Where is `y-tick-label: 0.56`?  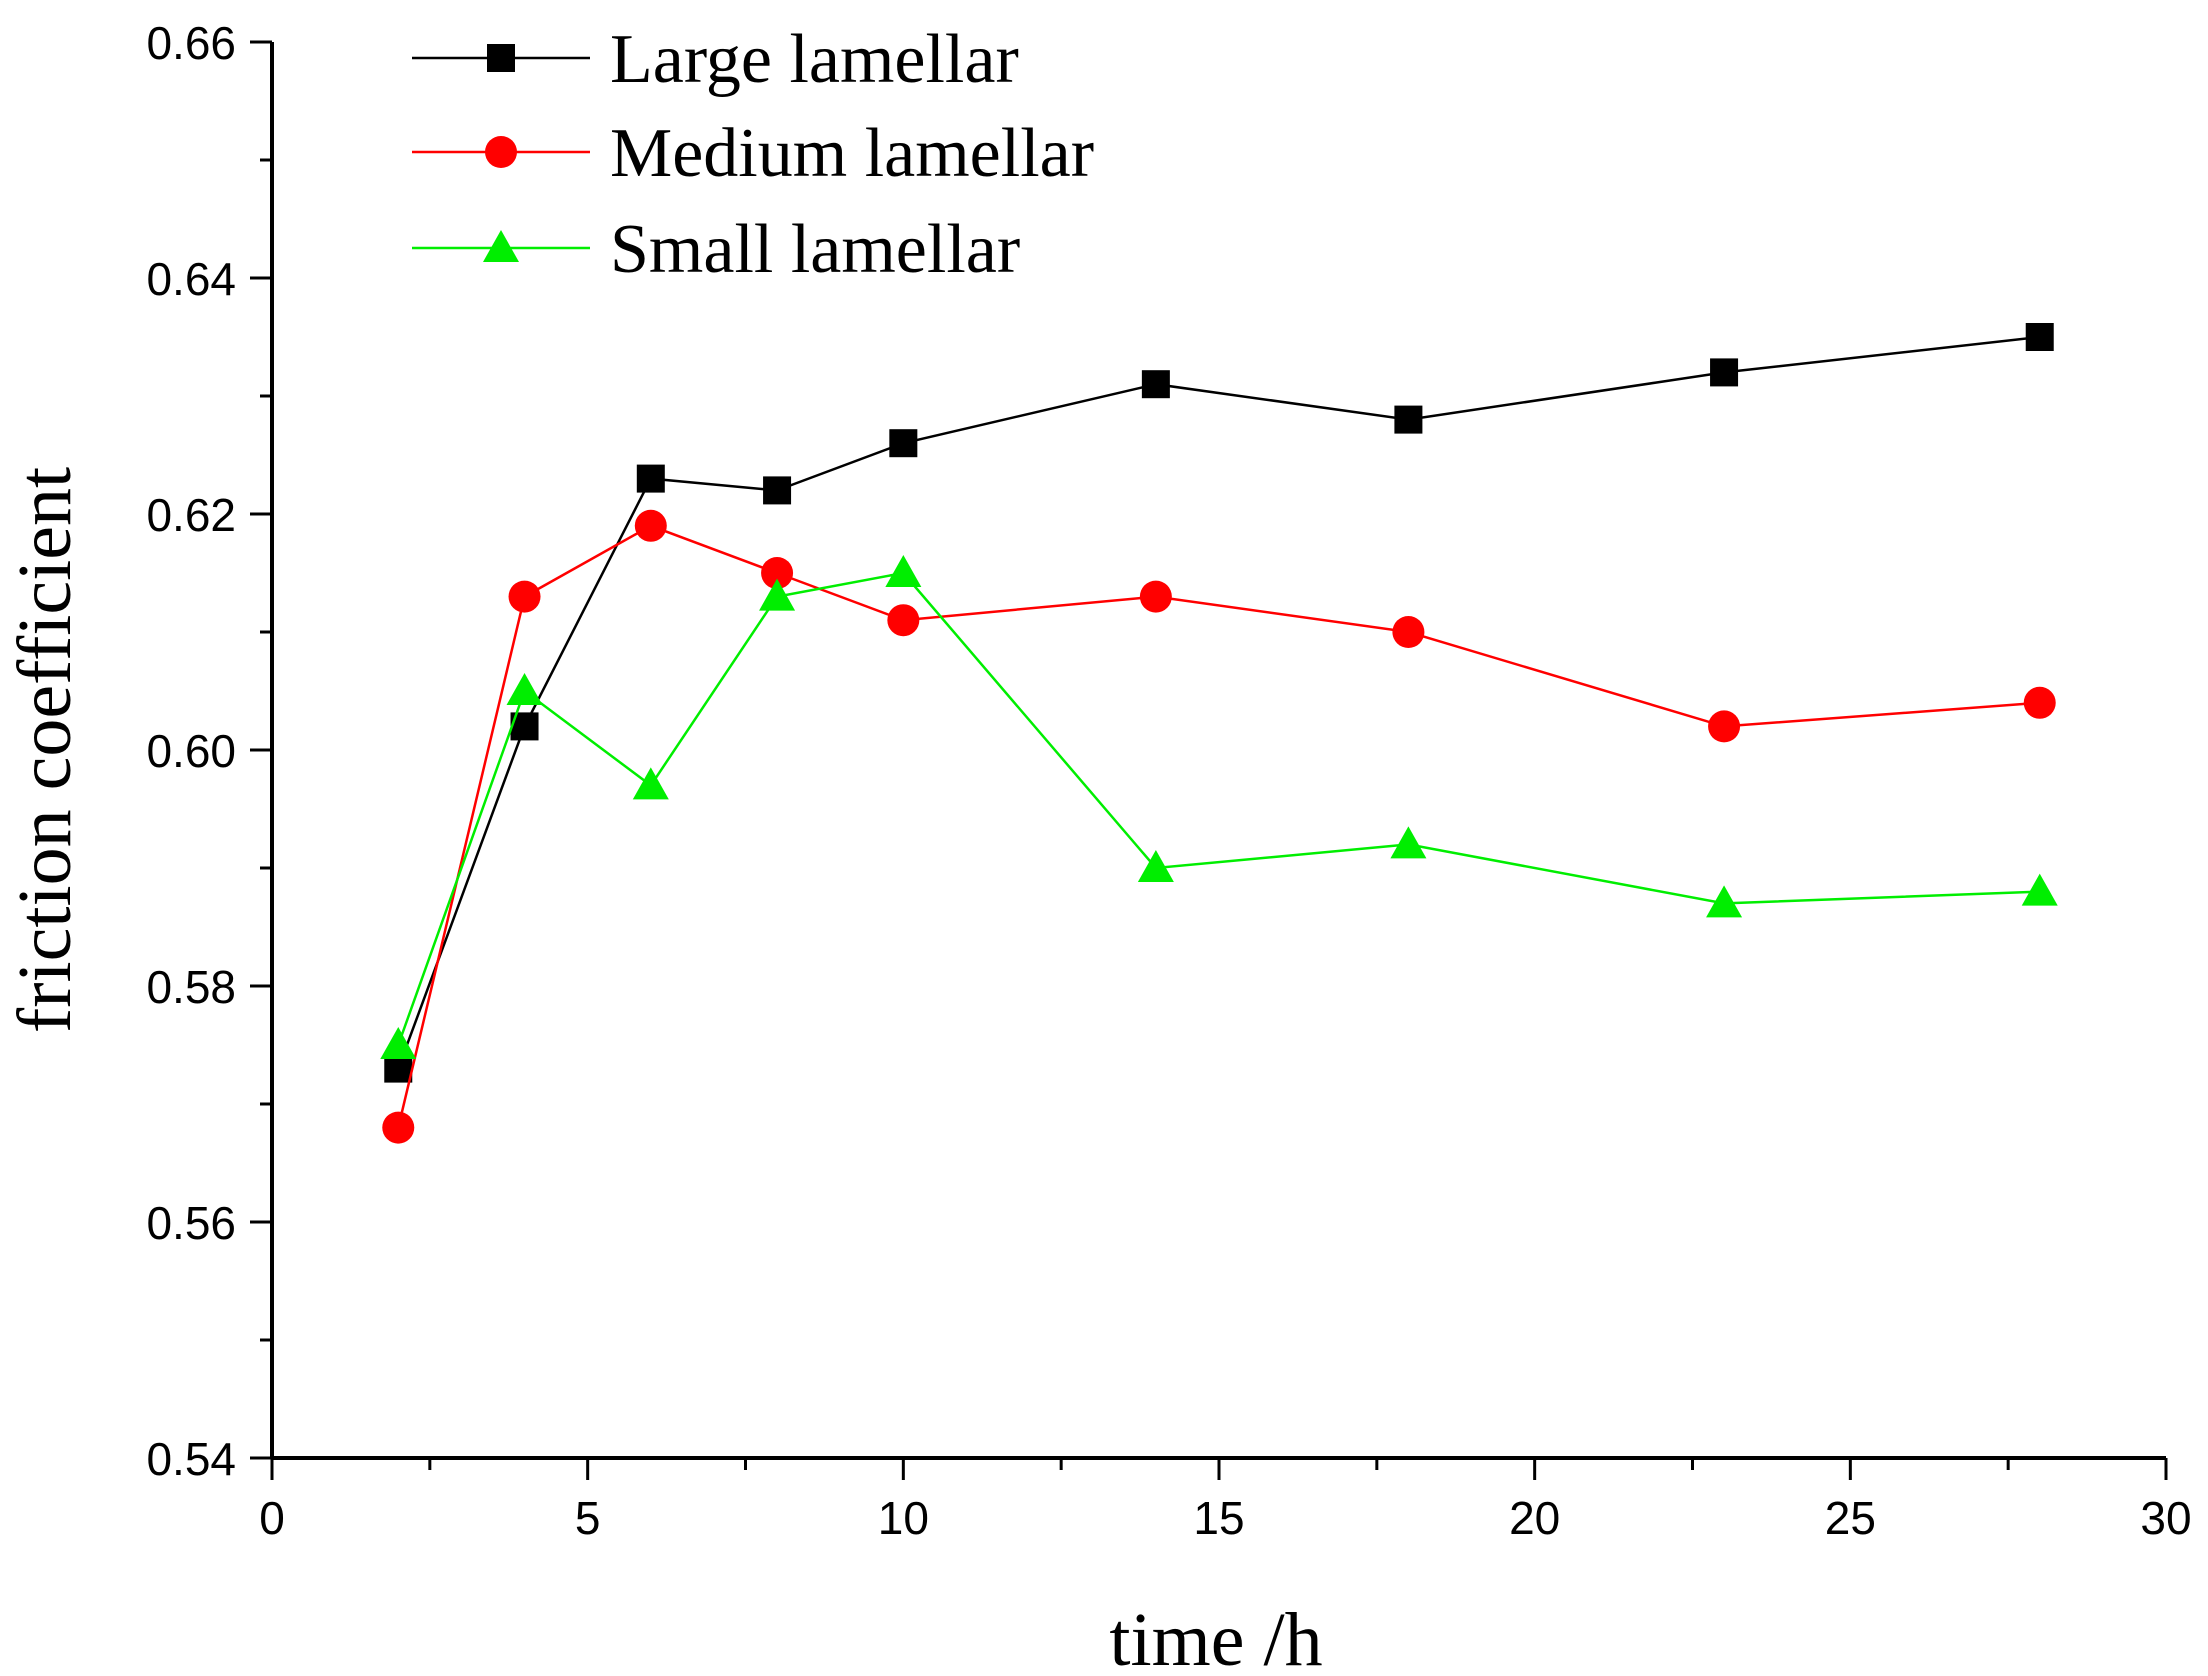
y-tick-label: 0.56 is located at coordinates (191, 1223).